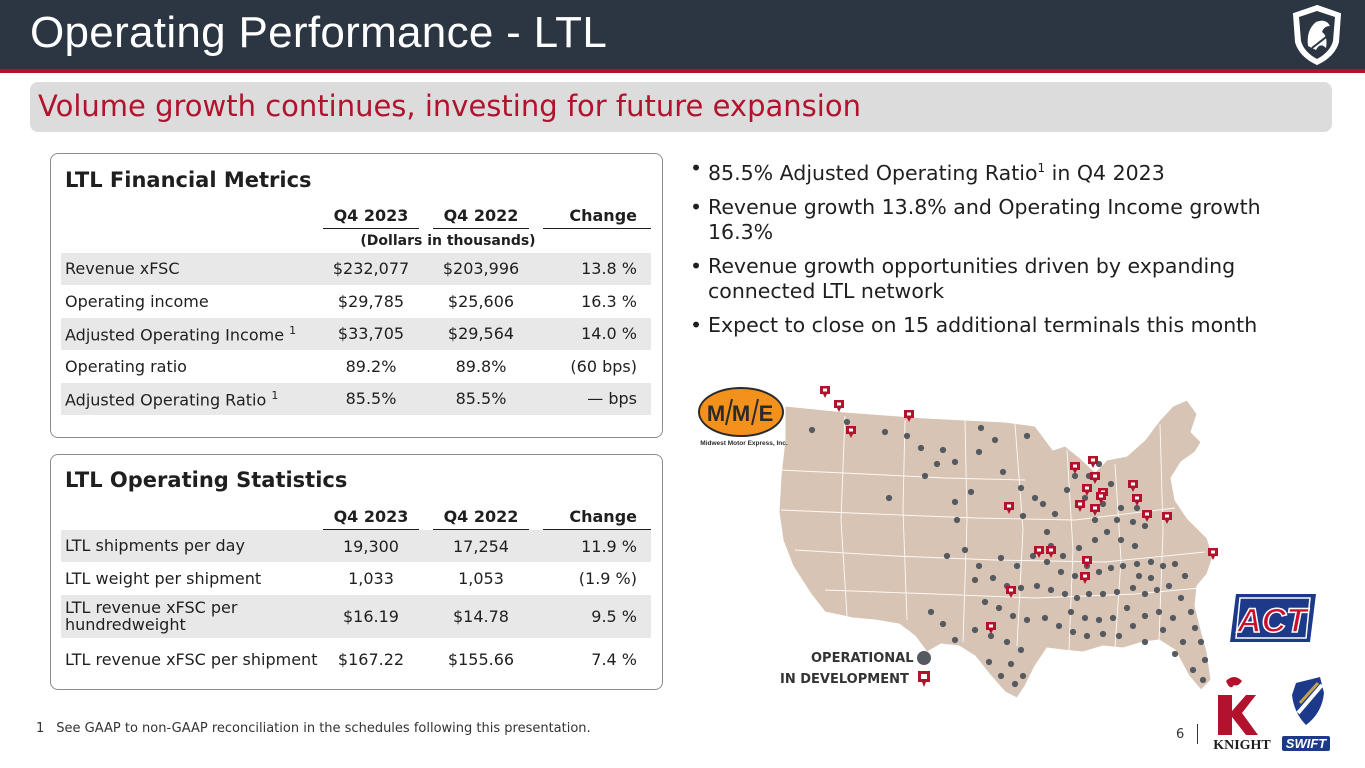 This screenshot has height=768, width=1365. What do you see at coordinates (356, 241) in the screenshot?
I see `units-row: (Dollars in thousands)` at bounding box center [356, 241].